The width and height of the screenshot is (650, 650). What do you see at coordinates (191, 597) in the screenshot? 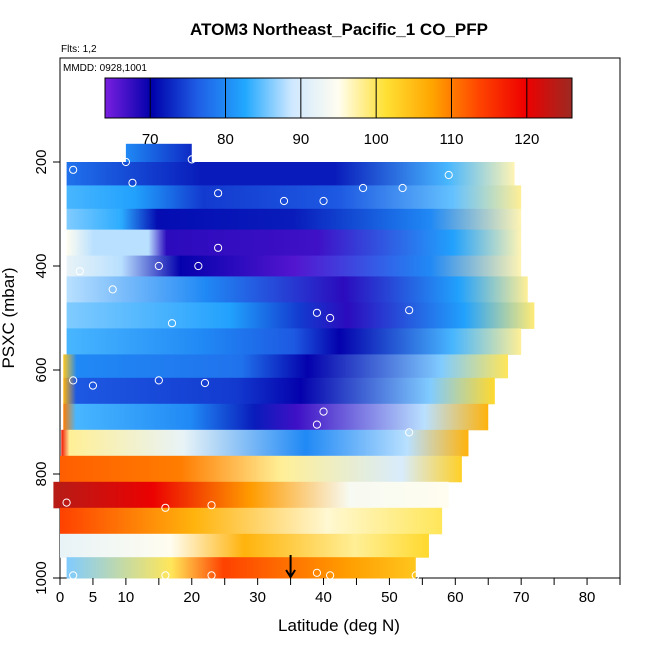
I see `x-tick-label: 20` at bounding box center [191, 597].